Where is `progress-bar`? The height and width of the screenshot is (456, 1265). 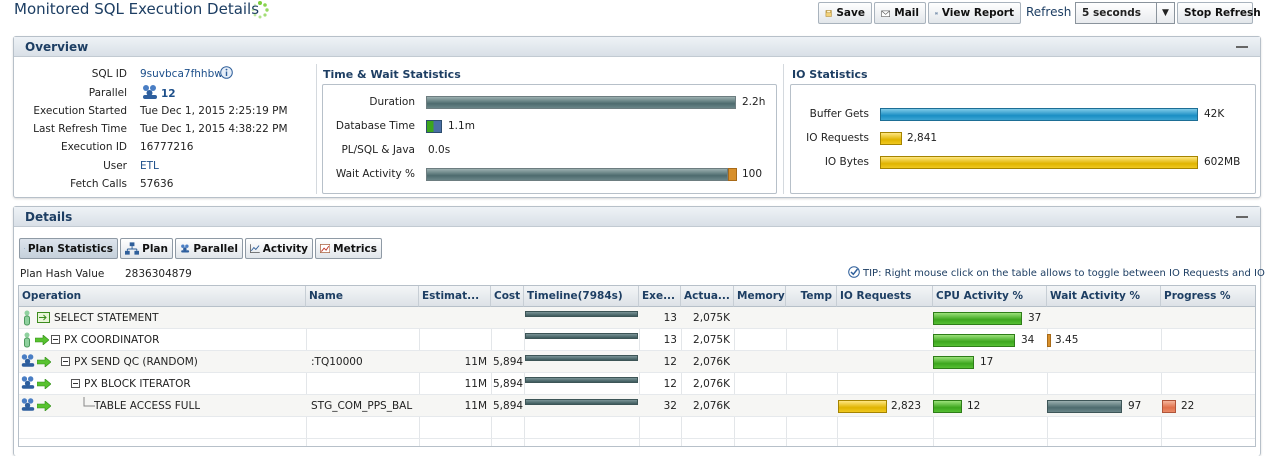
progress-bar is located at coordinates (1169, 406).